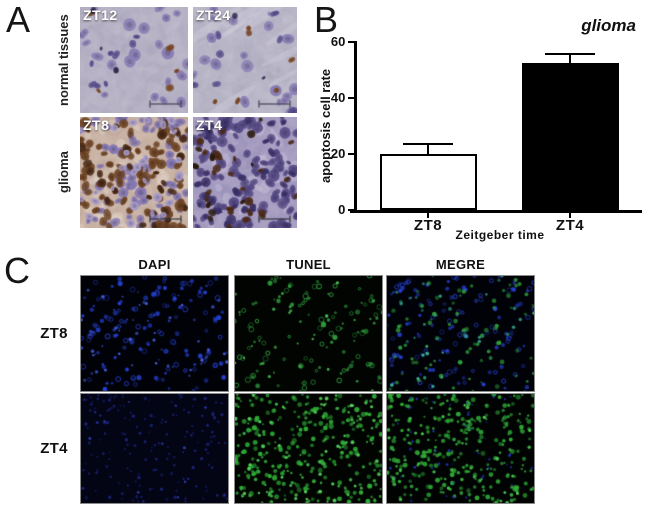  Describe the element at coordinates (209, 125) in the screenshot. I see `image-tag-zt4: ZT4` at that location.